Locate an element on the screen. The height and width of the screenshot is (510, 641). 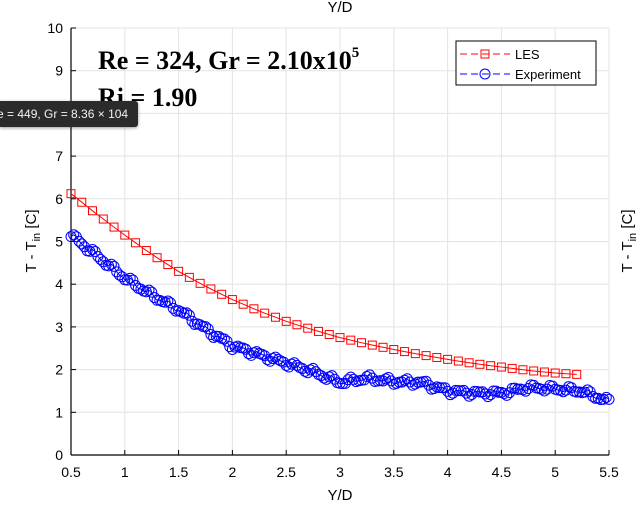
svg-text: T - Tin [C] is located at coordinates (33, 240).